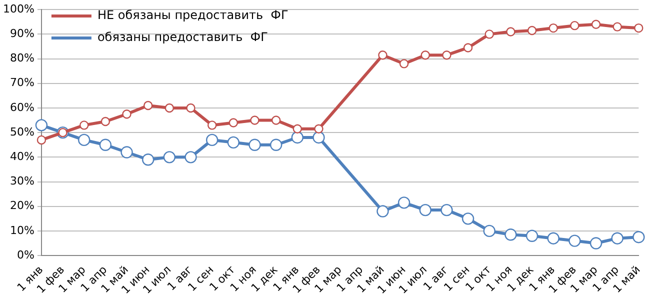 Image resolution: width=651 pixels, height=300 pixels. What do you see at coordinates (192, 15) in the screenshot?
I see `legend-label: НЕ обязаны предоставить ФГ` at bounding box center [192, 15].